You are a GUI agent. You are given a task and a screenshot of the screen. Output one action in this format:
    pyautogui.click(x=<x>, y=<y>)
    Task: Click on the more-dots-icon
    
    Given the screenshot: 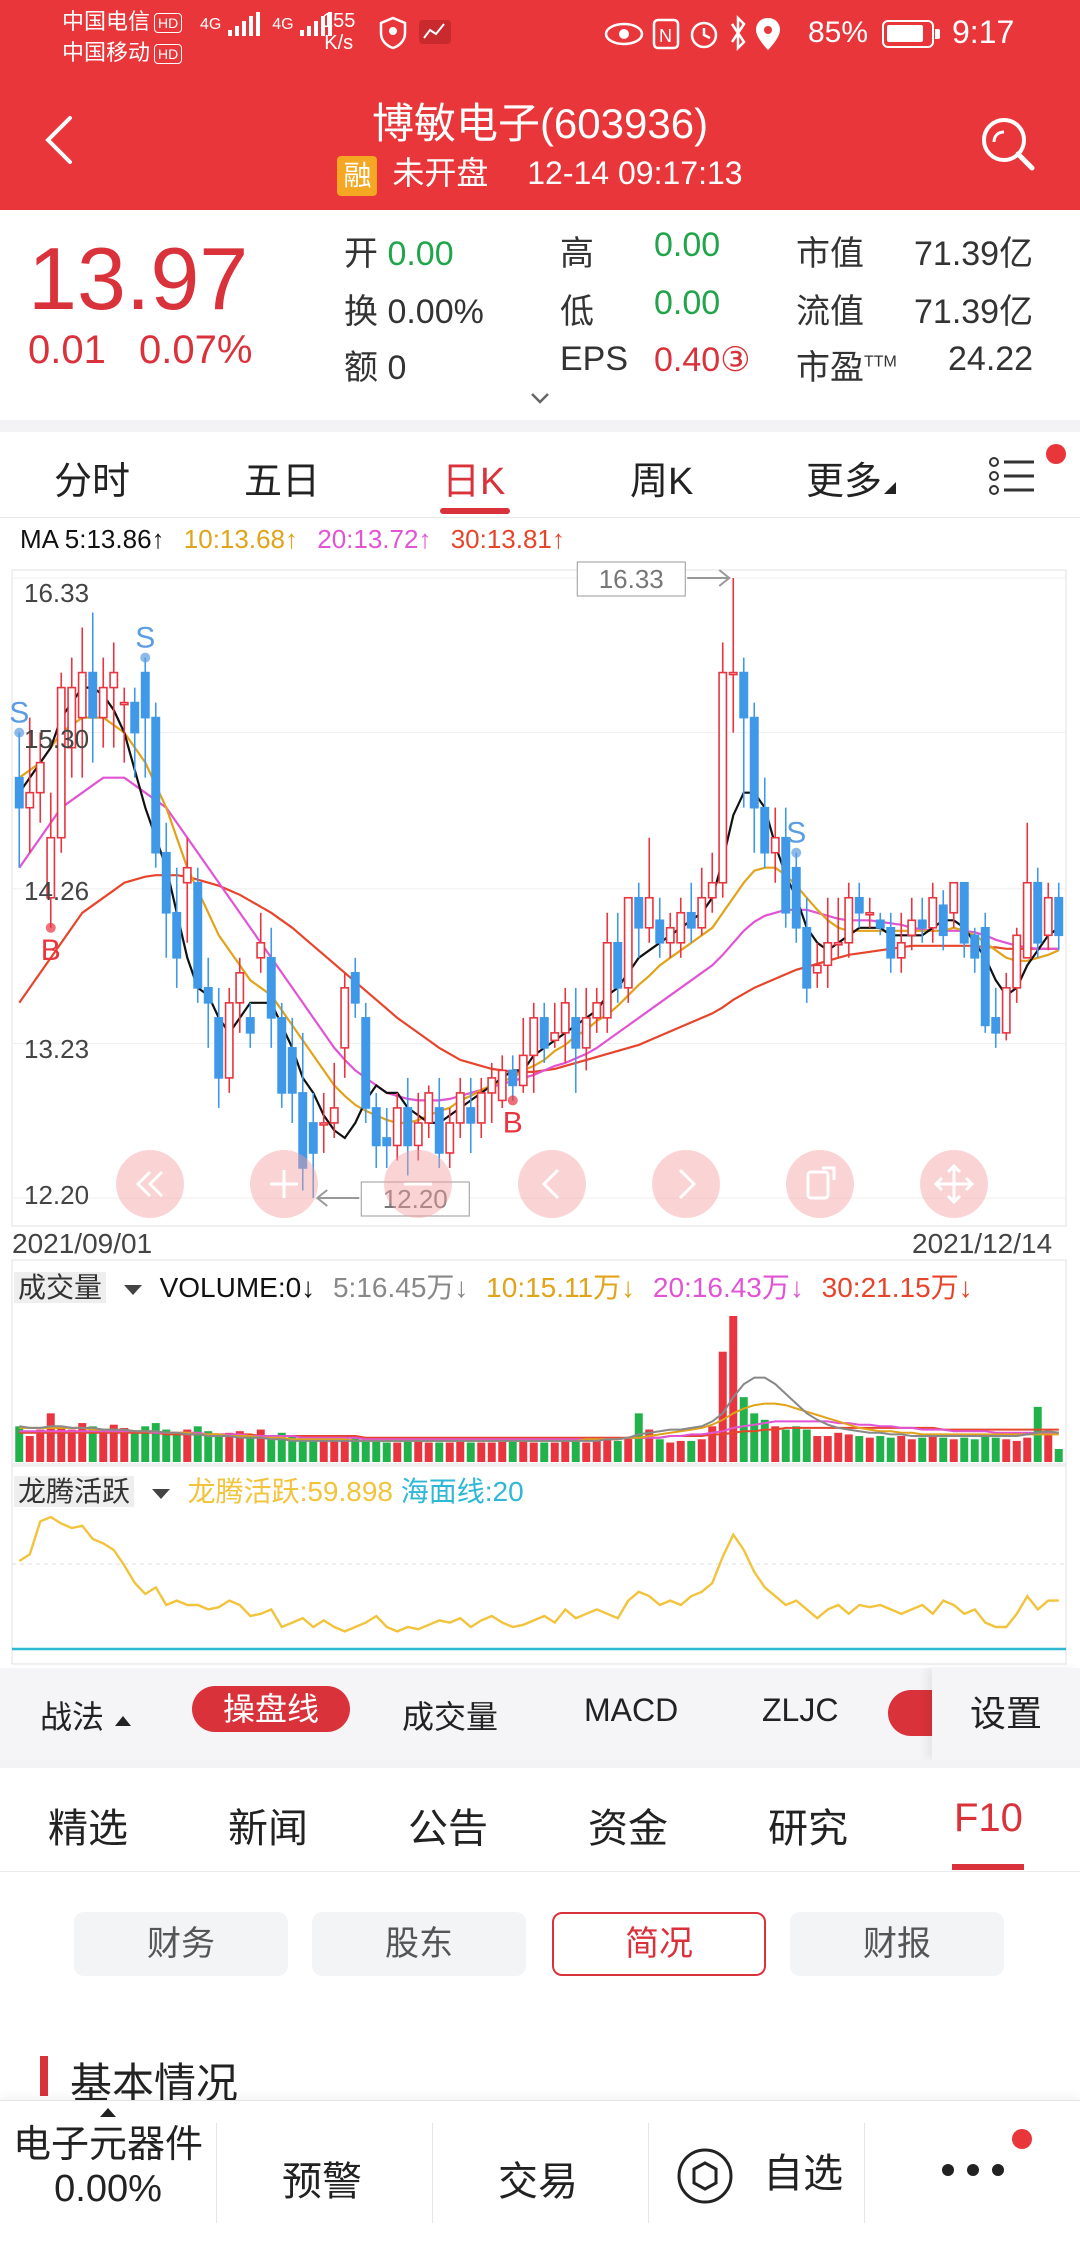 What is the action you would take?
    pyautogui.click(x=973, y=2170)
    